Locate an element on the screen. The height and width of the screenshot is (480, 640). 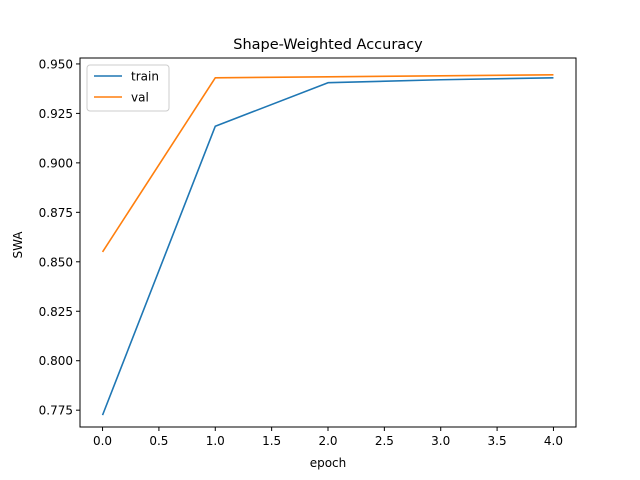
y-tick-label: 0.900 is located at coordinates (56, 163).